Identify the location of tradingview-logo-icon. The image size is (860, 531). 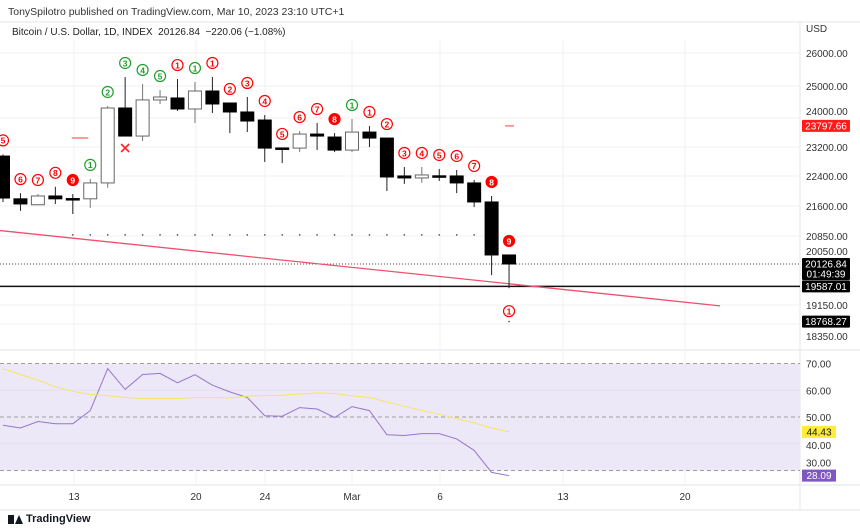
(15, 519).